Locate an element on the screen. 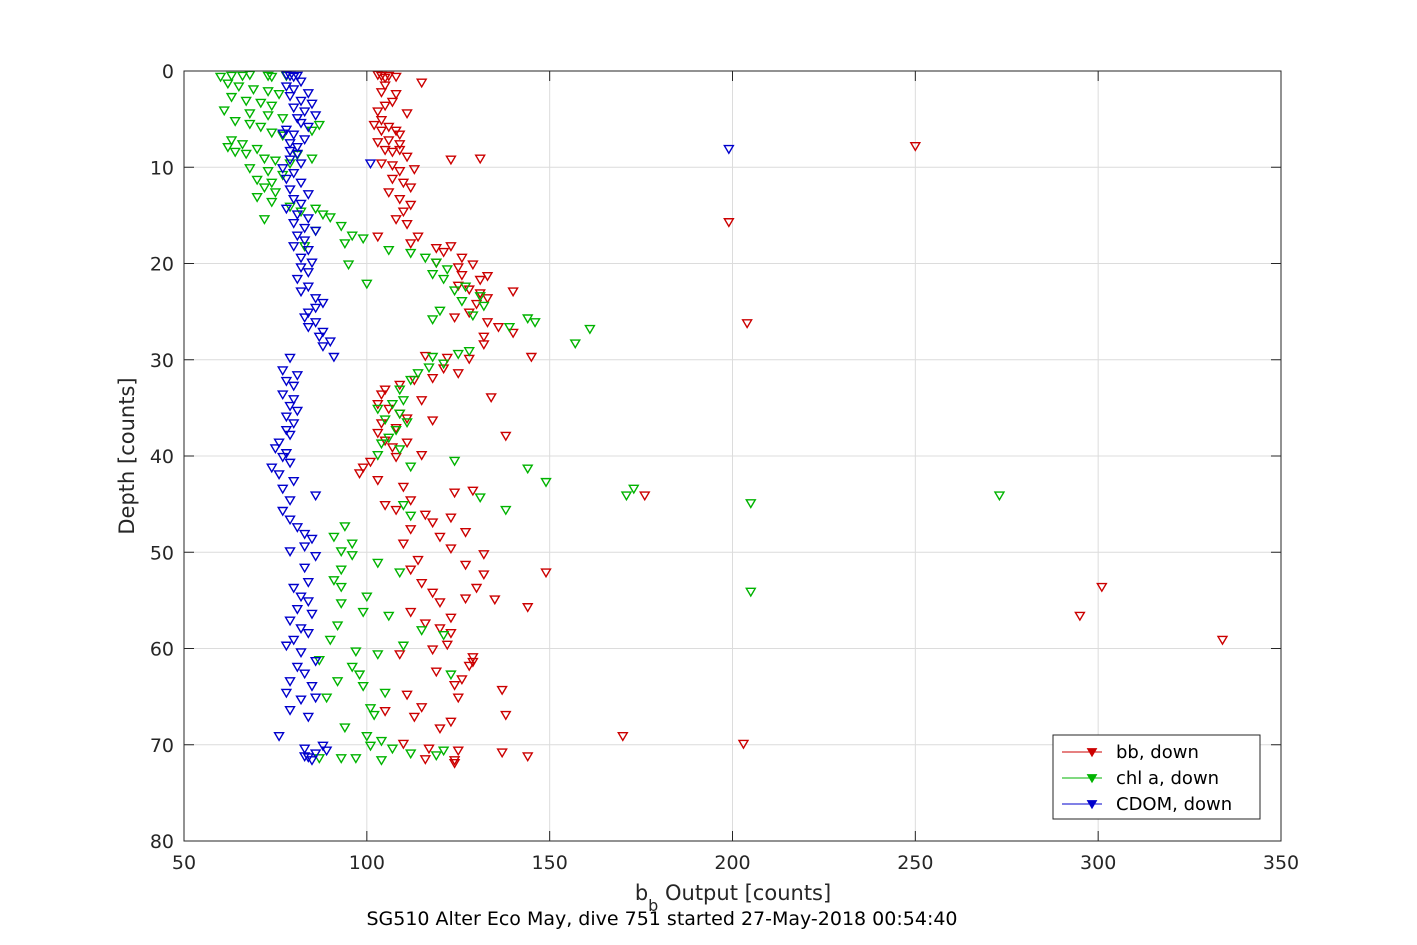  y-tick-label: 30 is located at coordinates (162, 361).